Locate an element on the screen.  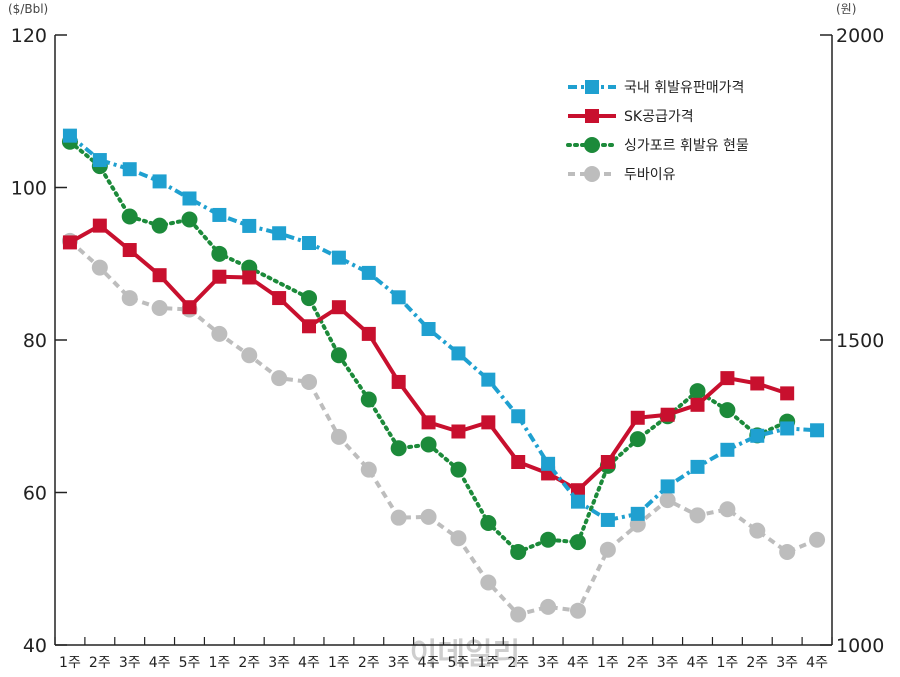
left-tick-label: 60 is located at coordinates (35, 494).